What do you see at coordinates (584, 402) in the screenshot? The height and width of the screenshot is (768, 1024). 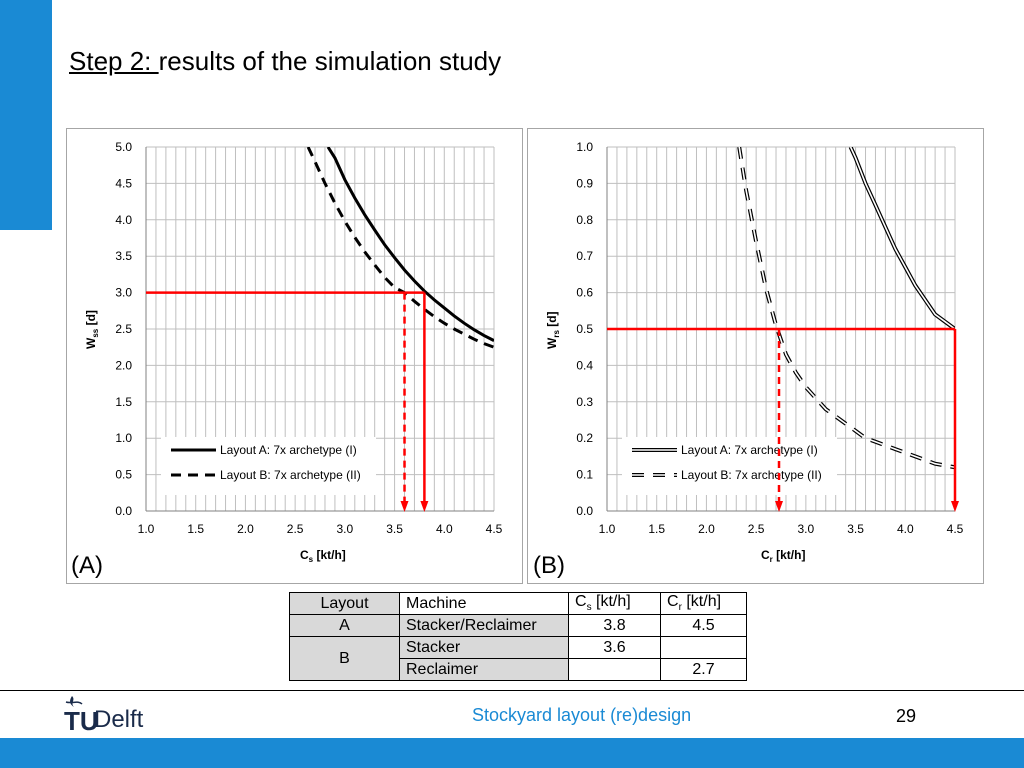 I see `y-tick-label: 0.3` at bounding box center [584, 402].